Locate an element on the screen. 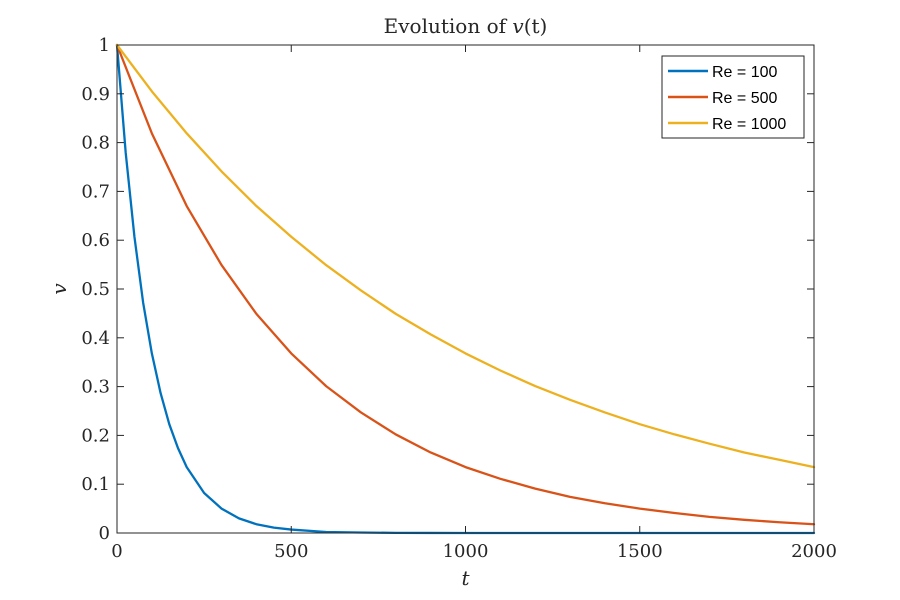  y-tick-label: 0.6 is located at coordinates (95, 240).